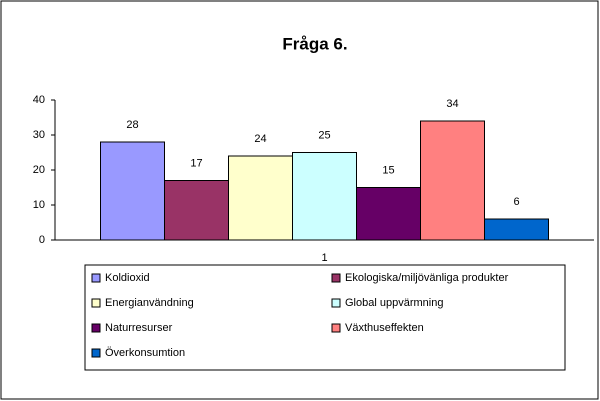 This screenshot has width=600, height=401. What do you see at coordinates (324, 135) in the screenshot?
I see `data-label: 25` at bounding box center [324, 135].